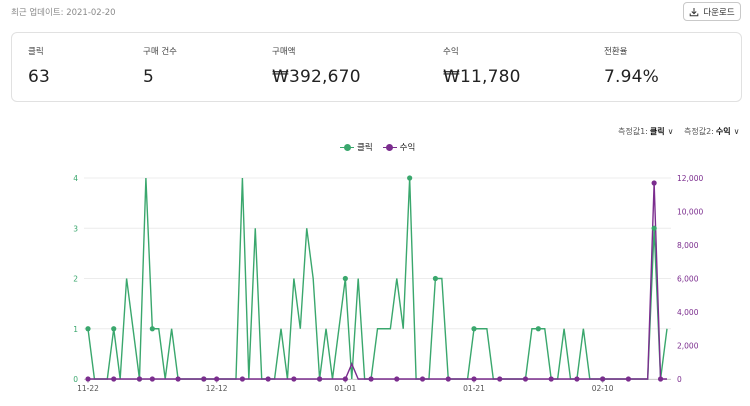 The height and width of the screenshot is (406, 750). I want to click on stat-clicks-value: 63, so click(39, 77).